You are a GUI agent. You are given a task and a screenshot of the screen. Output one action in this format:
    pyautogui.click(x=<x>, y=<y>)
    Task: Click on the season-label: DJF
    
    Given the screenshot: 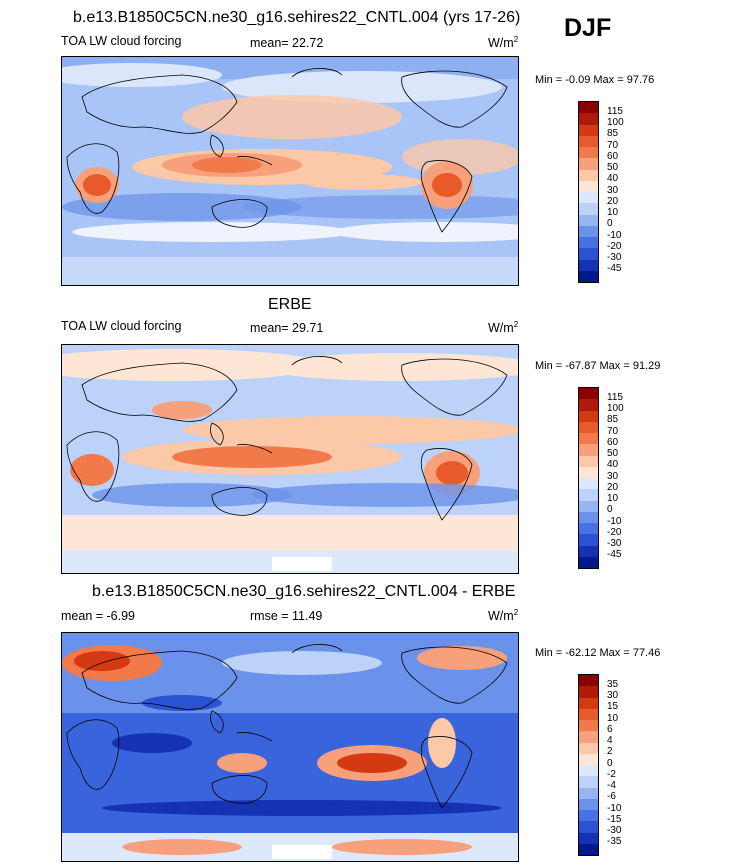 What is the action you would take?
    pyautogui.click(x=588, y=28)
    